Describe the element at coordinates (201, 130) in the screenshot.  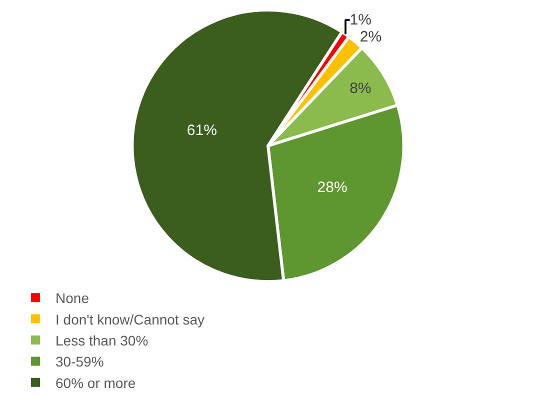
I see `data-label: 61%` at that location.